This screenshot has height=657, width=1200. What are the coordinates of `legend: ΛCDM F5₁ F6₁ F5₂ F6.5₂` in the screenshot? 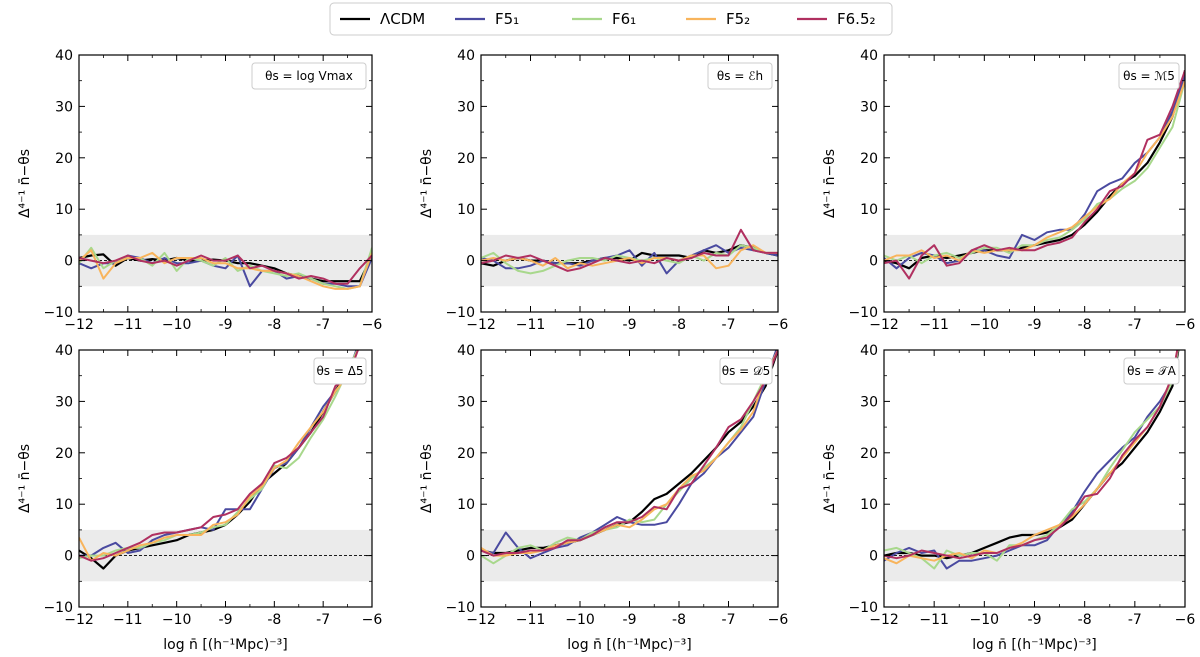 It's located at (611, 19).